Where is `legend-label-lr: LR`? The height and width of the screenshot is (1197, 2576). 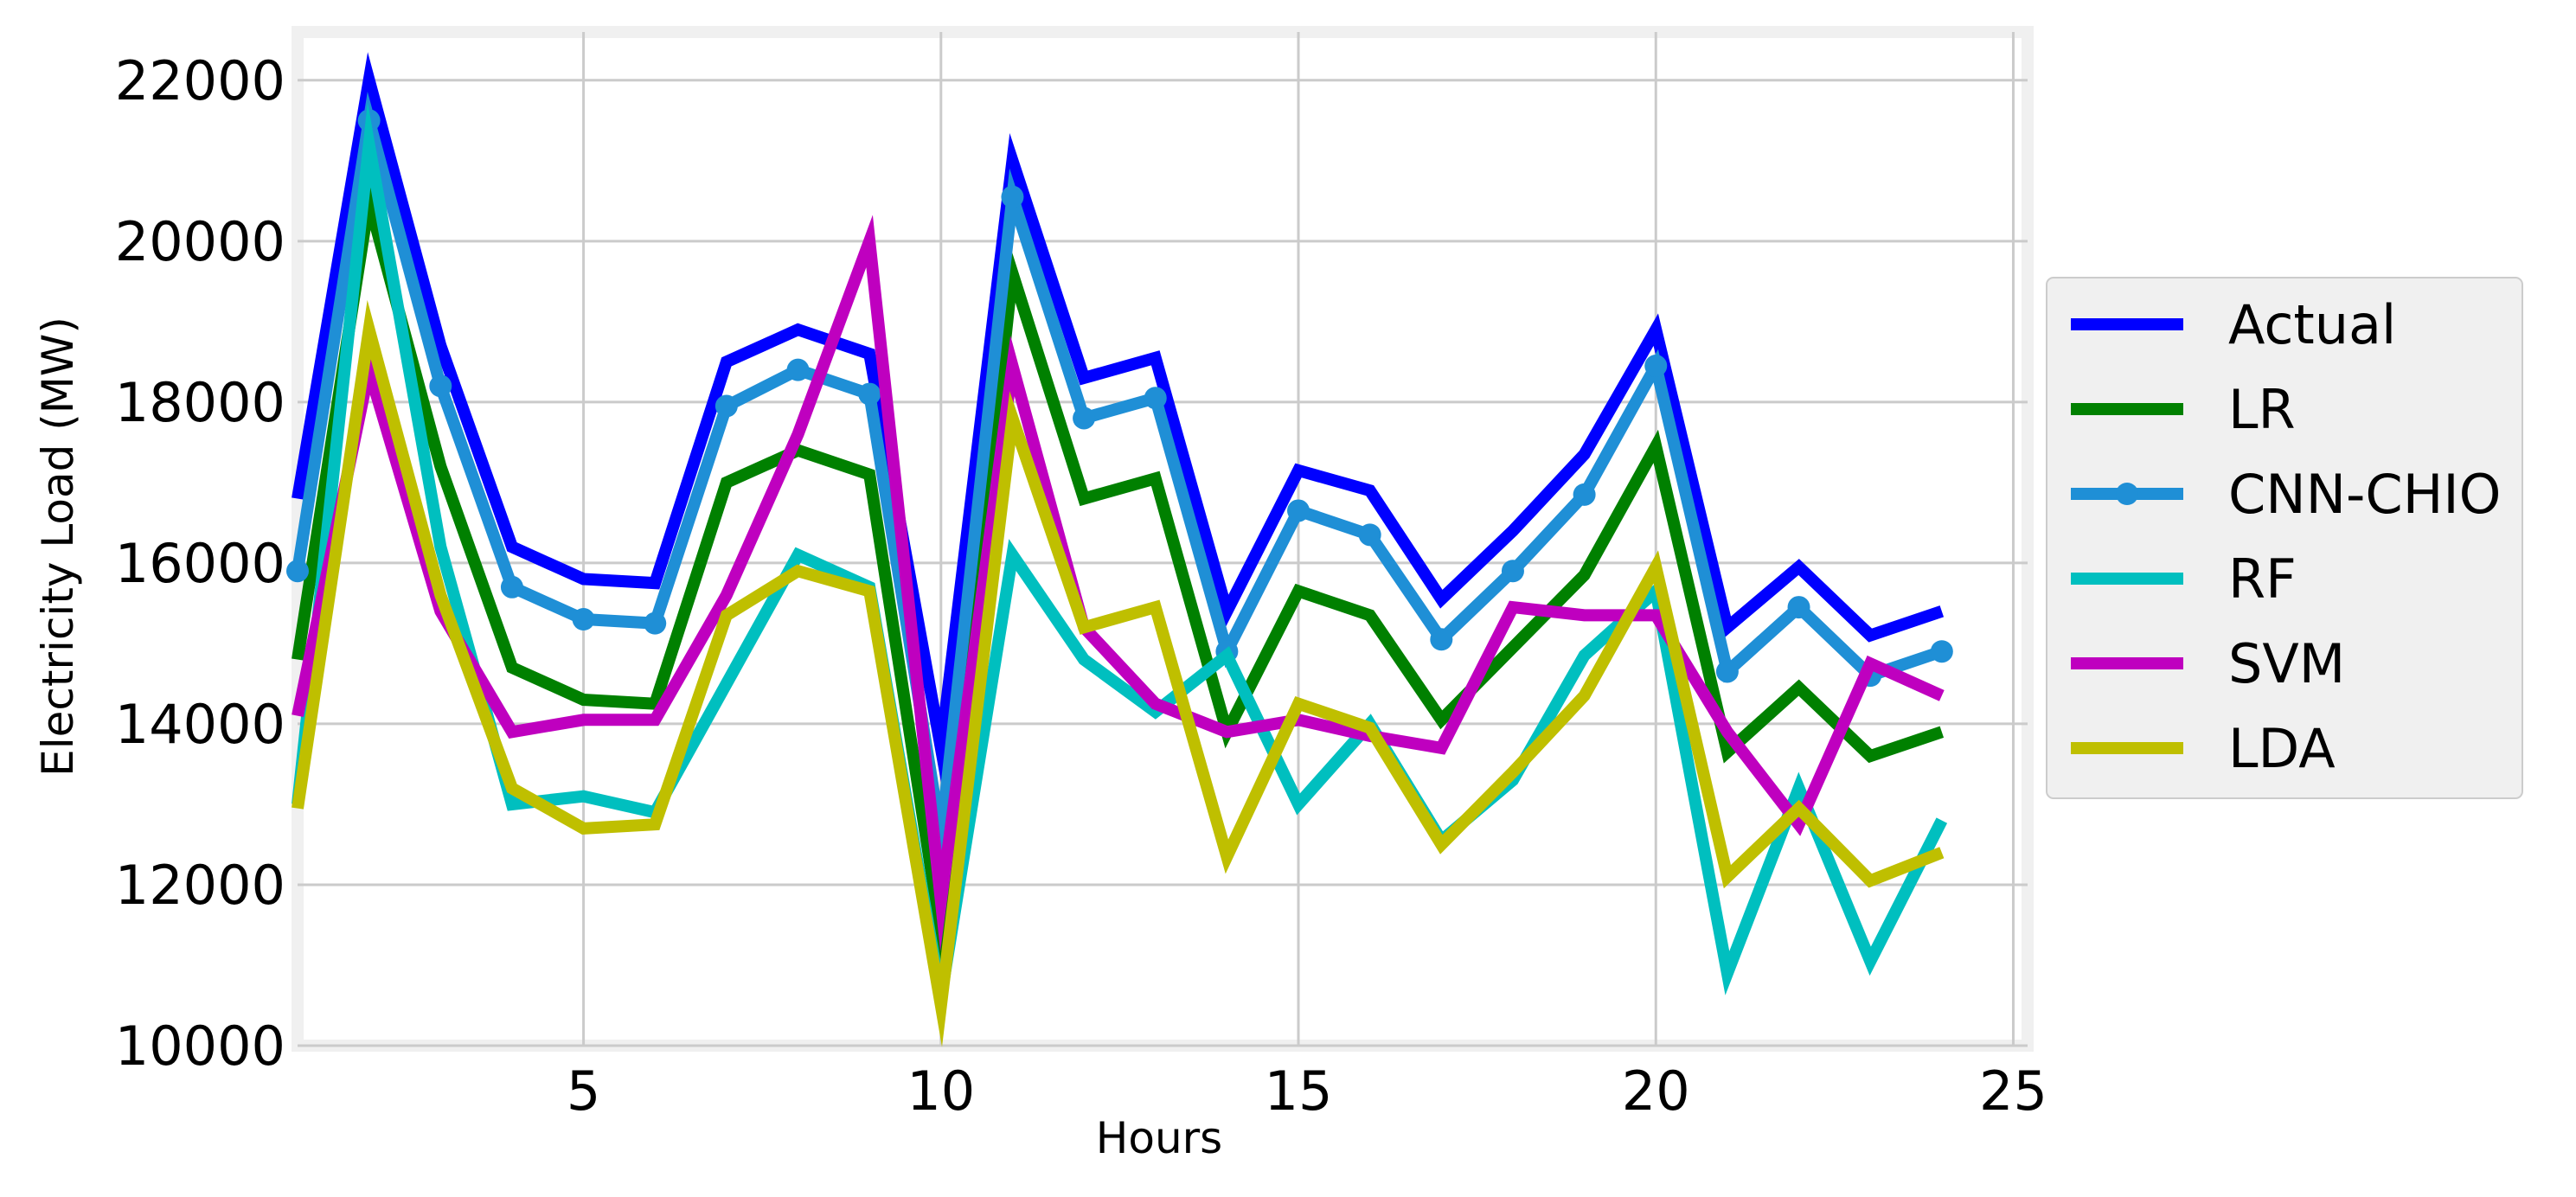 legend-label-lr: LR is located at coordinates (2262, 409).